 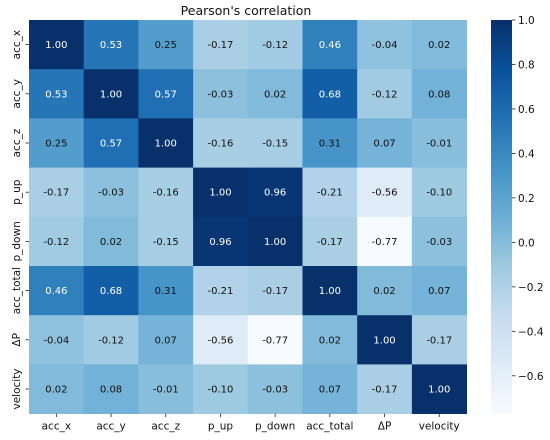 I want to click on cell-value-label: -0.56, so click(x=385, y=193).